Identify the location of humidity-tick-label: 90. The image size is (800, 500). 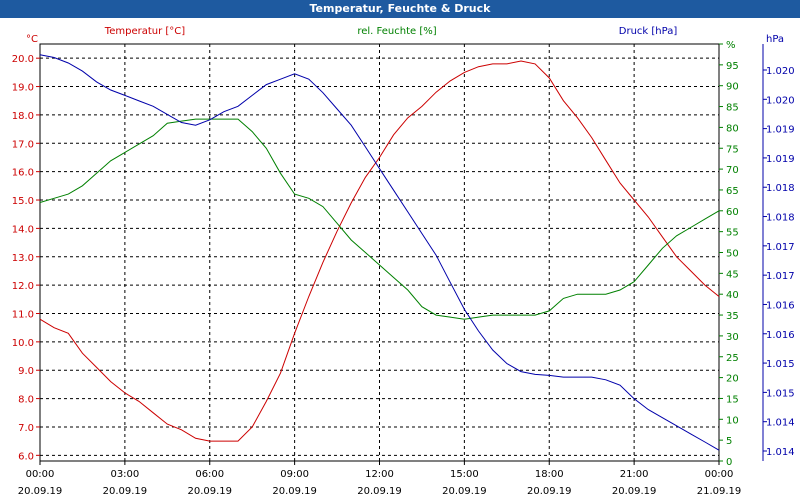
(732, 87).